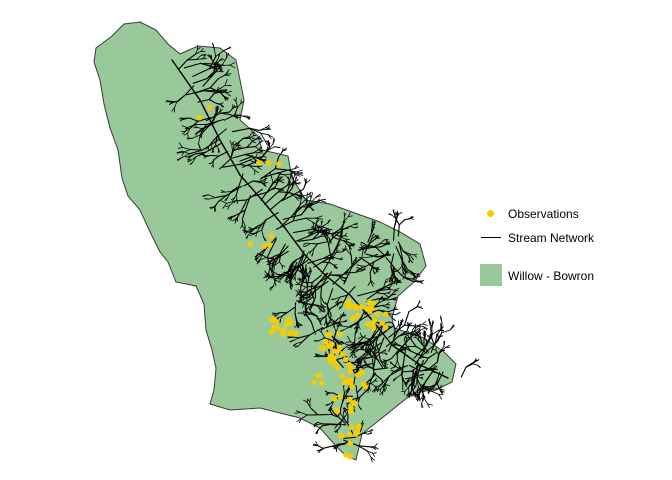 The height and width of the screenshot is (480, 672). Describe the element at coordinates (551, 276) in the screenshot. I see `legend-label-watershed: Willow - Bowron` at that location.